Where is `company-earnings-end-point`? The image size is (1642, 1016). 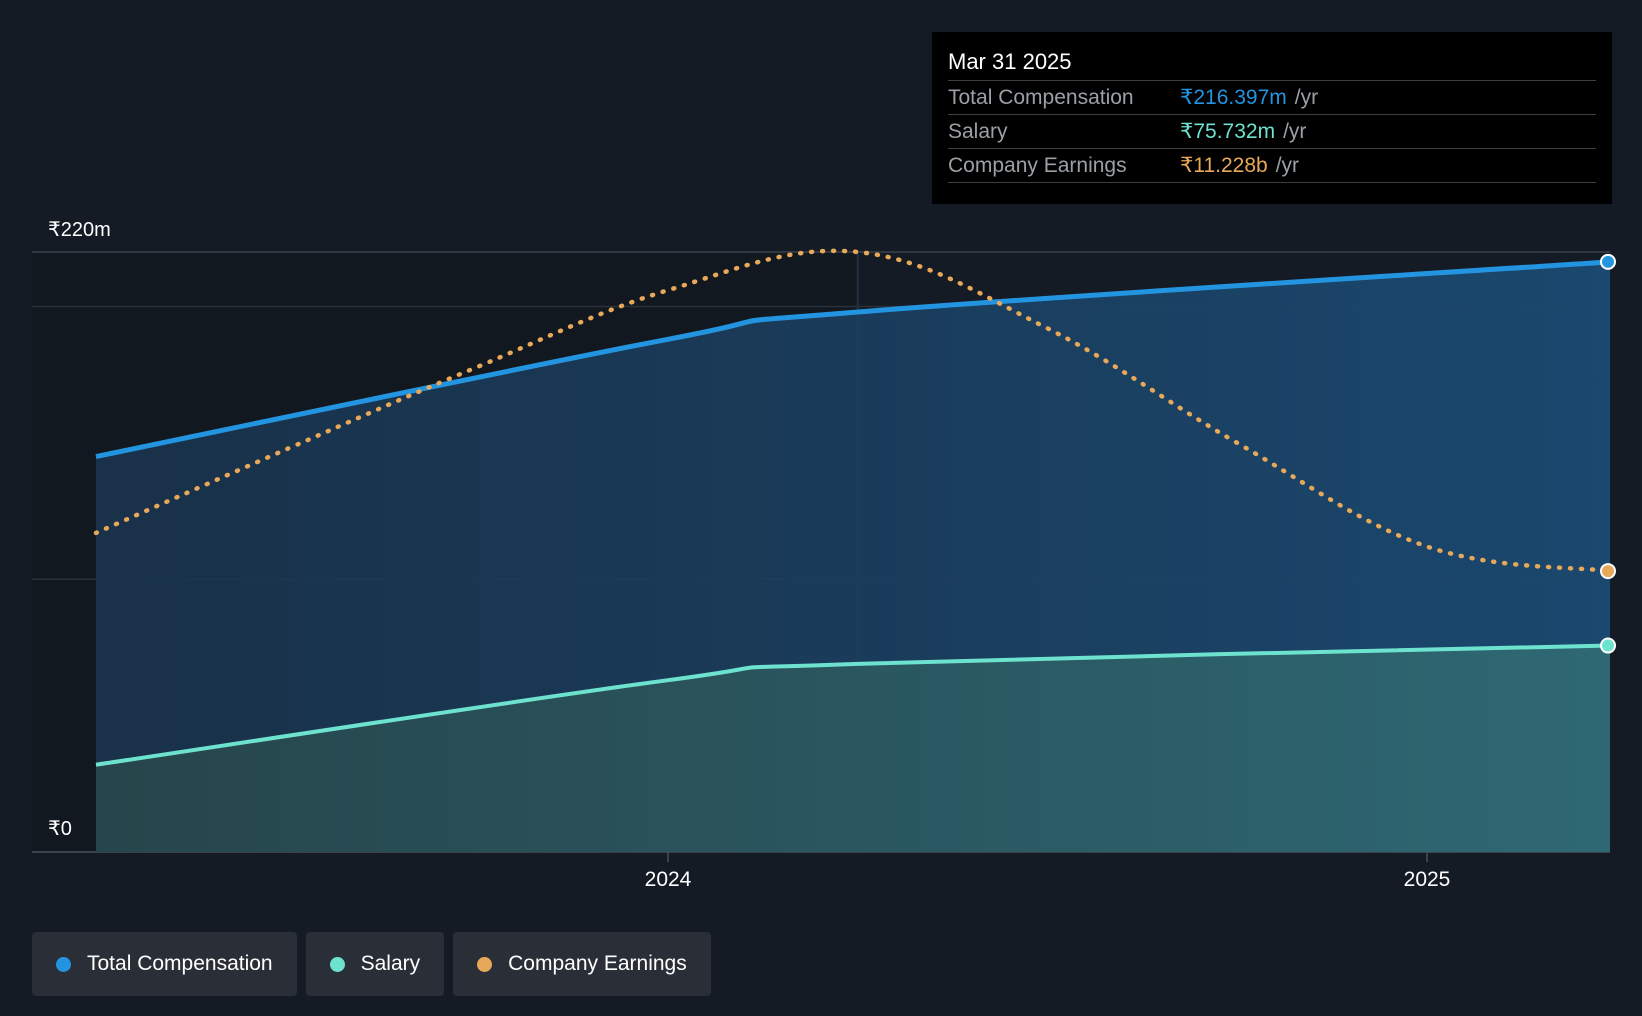 company-earnings-end-point is located at coordinates (1608, 571).